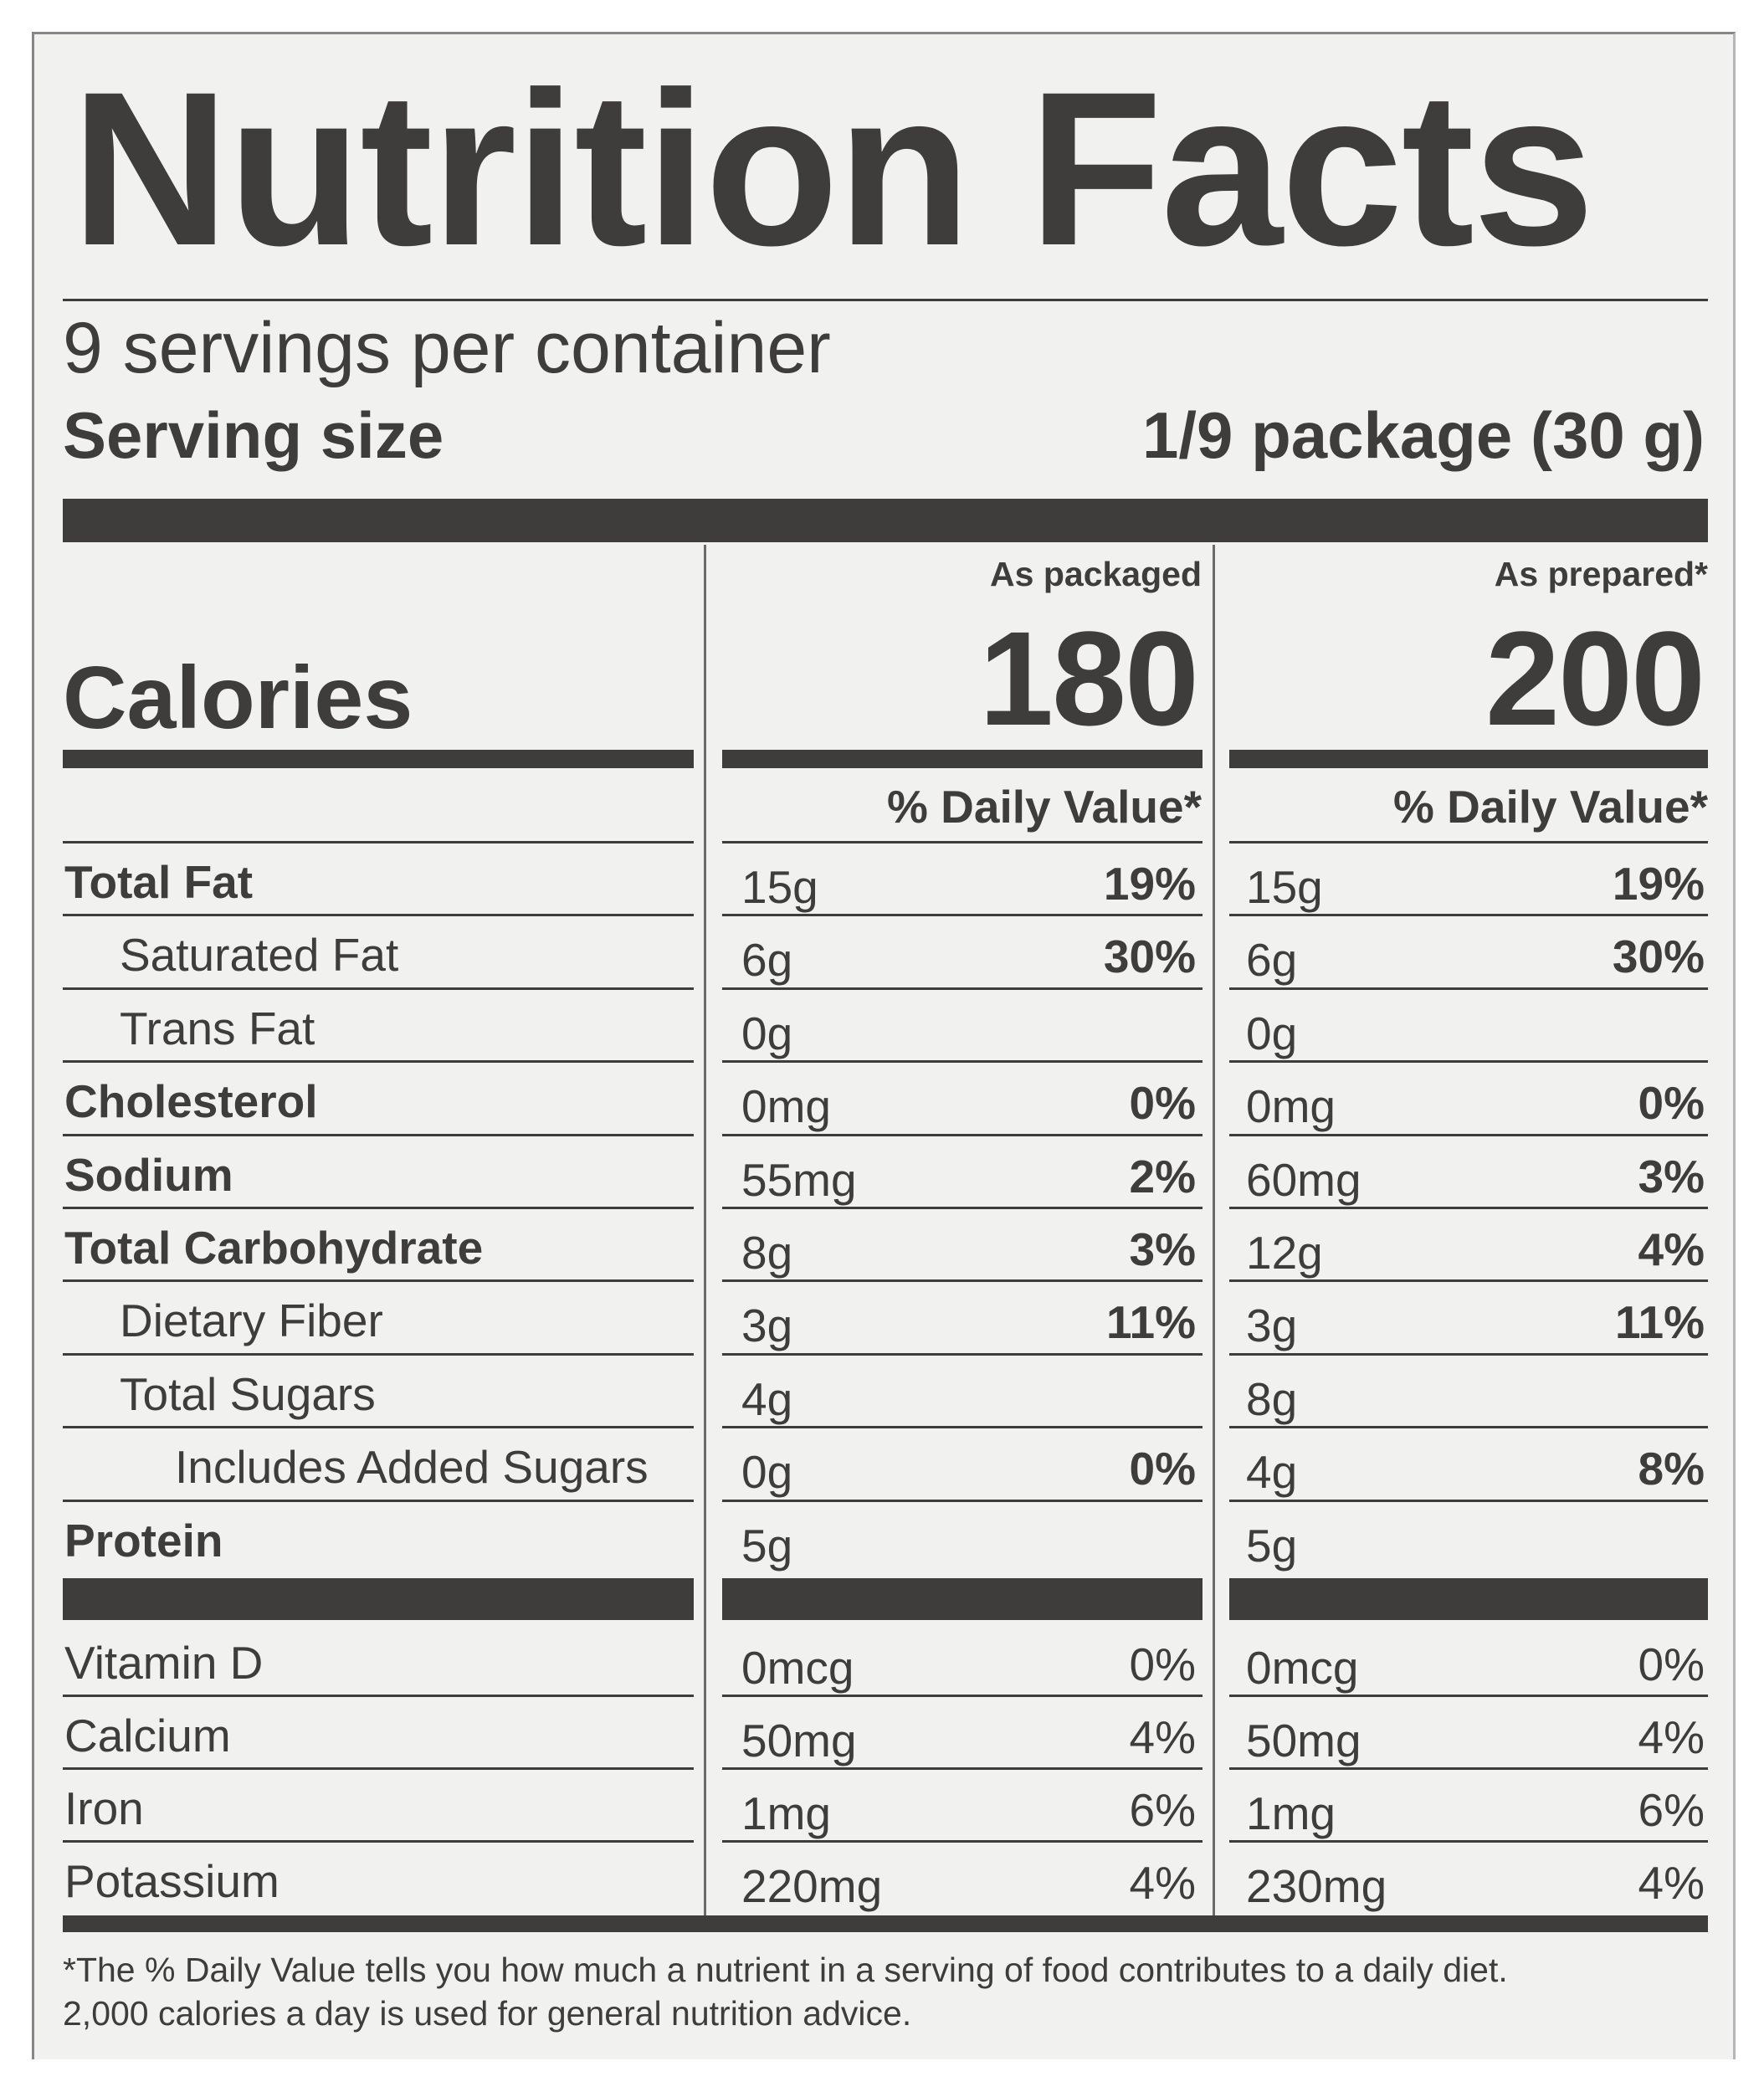 The height and width of the screenshot is (2092, 1764). What do you see at coordinates (1150, 957) in the screenshot?
I see `daily-value-packaged: 30%` at bounding box center [1150, 957].